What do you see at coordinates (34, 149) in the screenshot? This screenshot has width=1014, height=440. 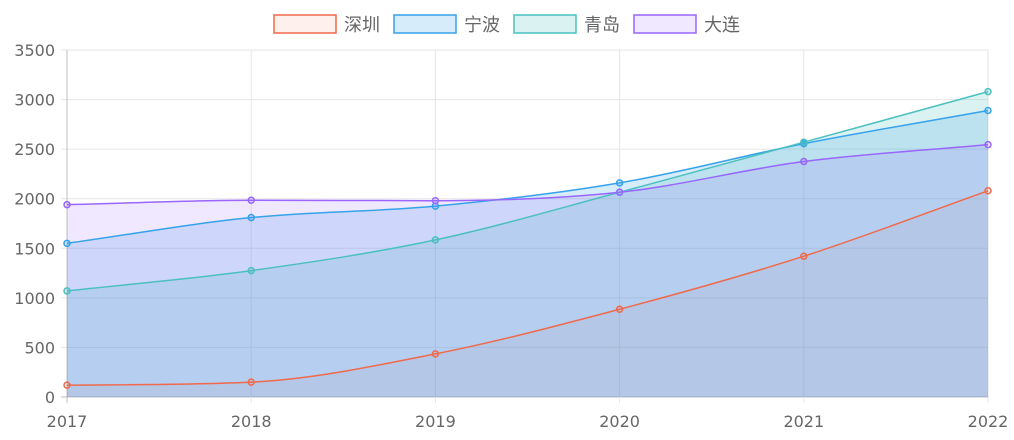 I see `y-tick-label: 2500` at bounding box center [34, 149].